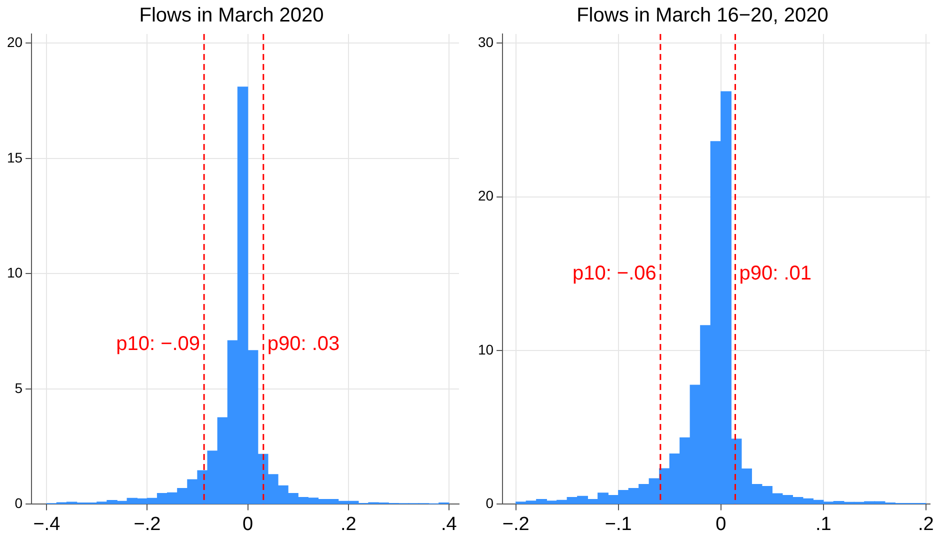 The image size is (943, 543). Describe the element at coordinates (702, 15) in the screenshot. I see `chart-title: Flows in March 16−20, 2020` at that location.